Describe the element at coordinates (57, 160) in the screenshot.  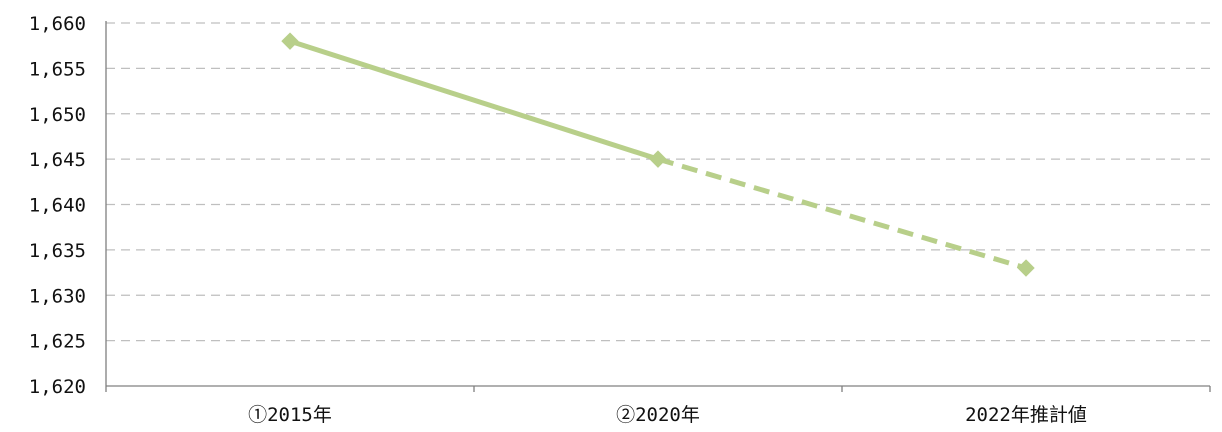
I see `y-tick-label: 1,645` at that location.